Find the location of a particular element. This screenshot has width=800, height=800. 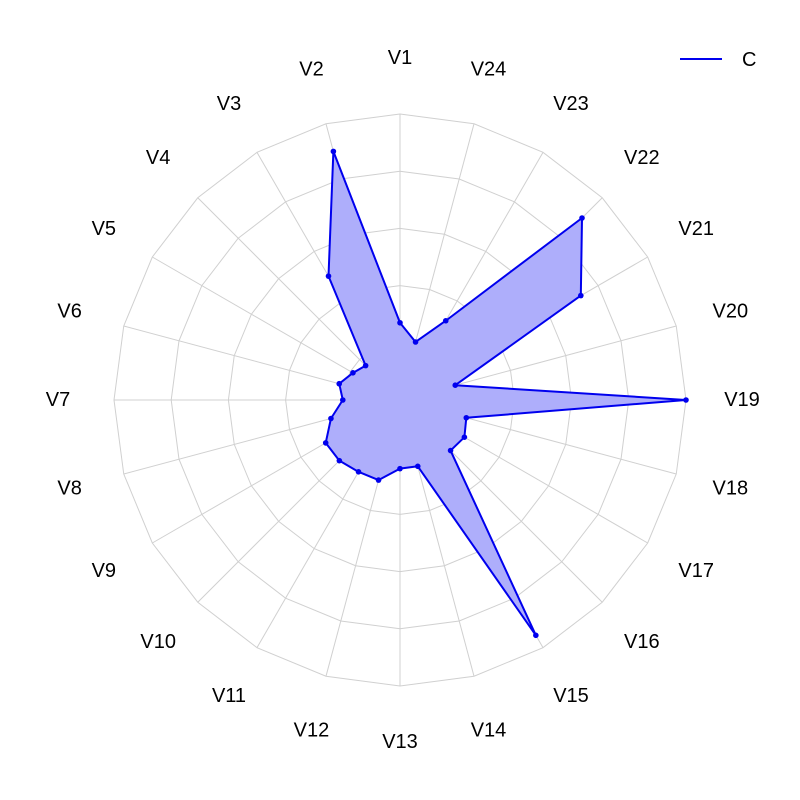

axis-label: V20 is located at coordinates (731, 311).